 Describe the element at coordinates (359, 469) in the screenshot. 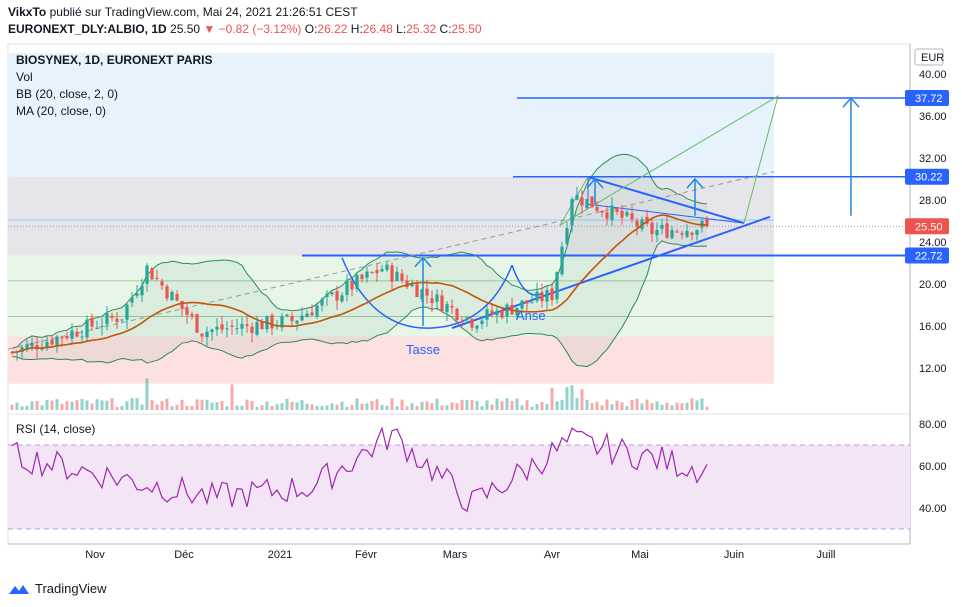

I see `rsi-line` at that location.